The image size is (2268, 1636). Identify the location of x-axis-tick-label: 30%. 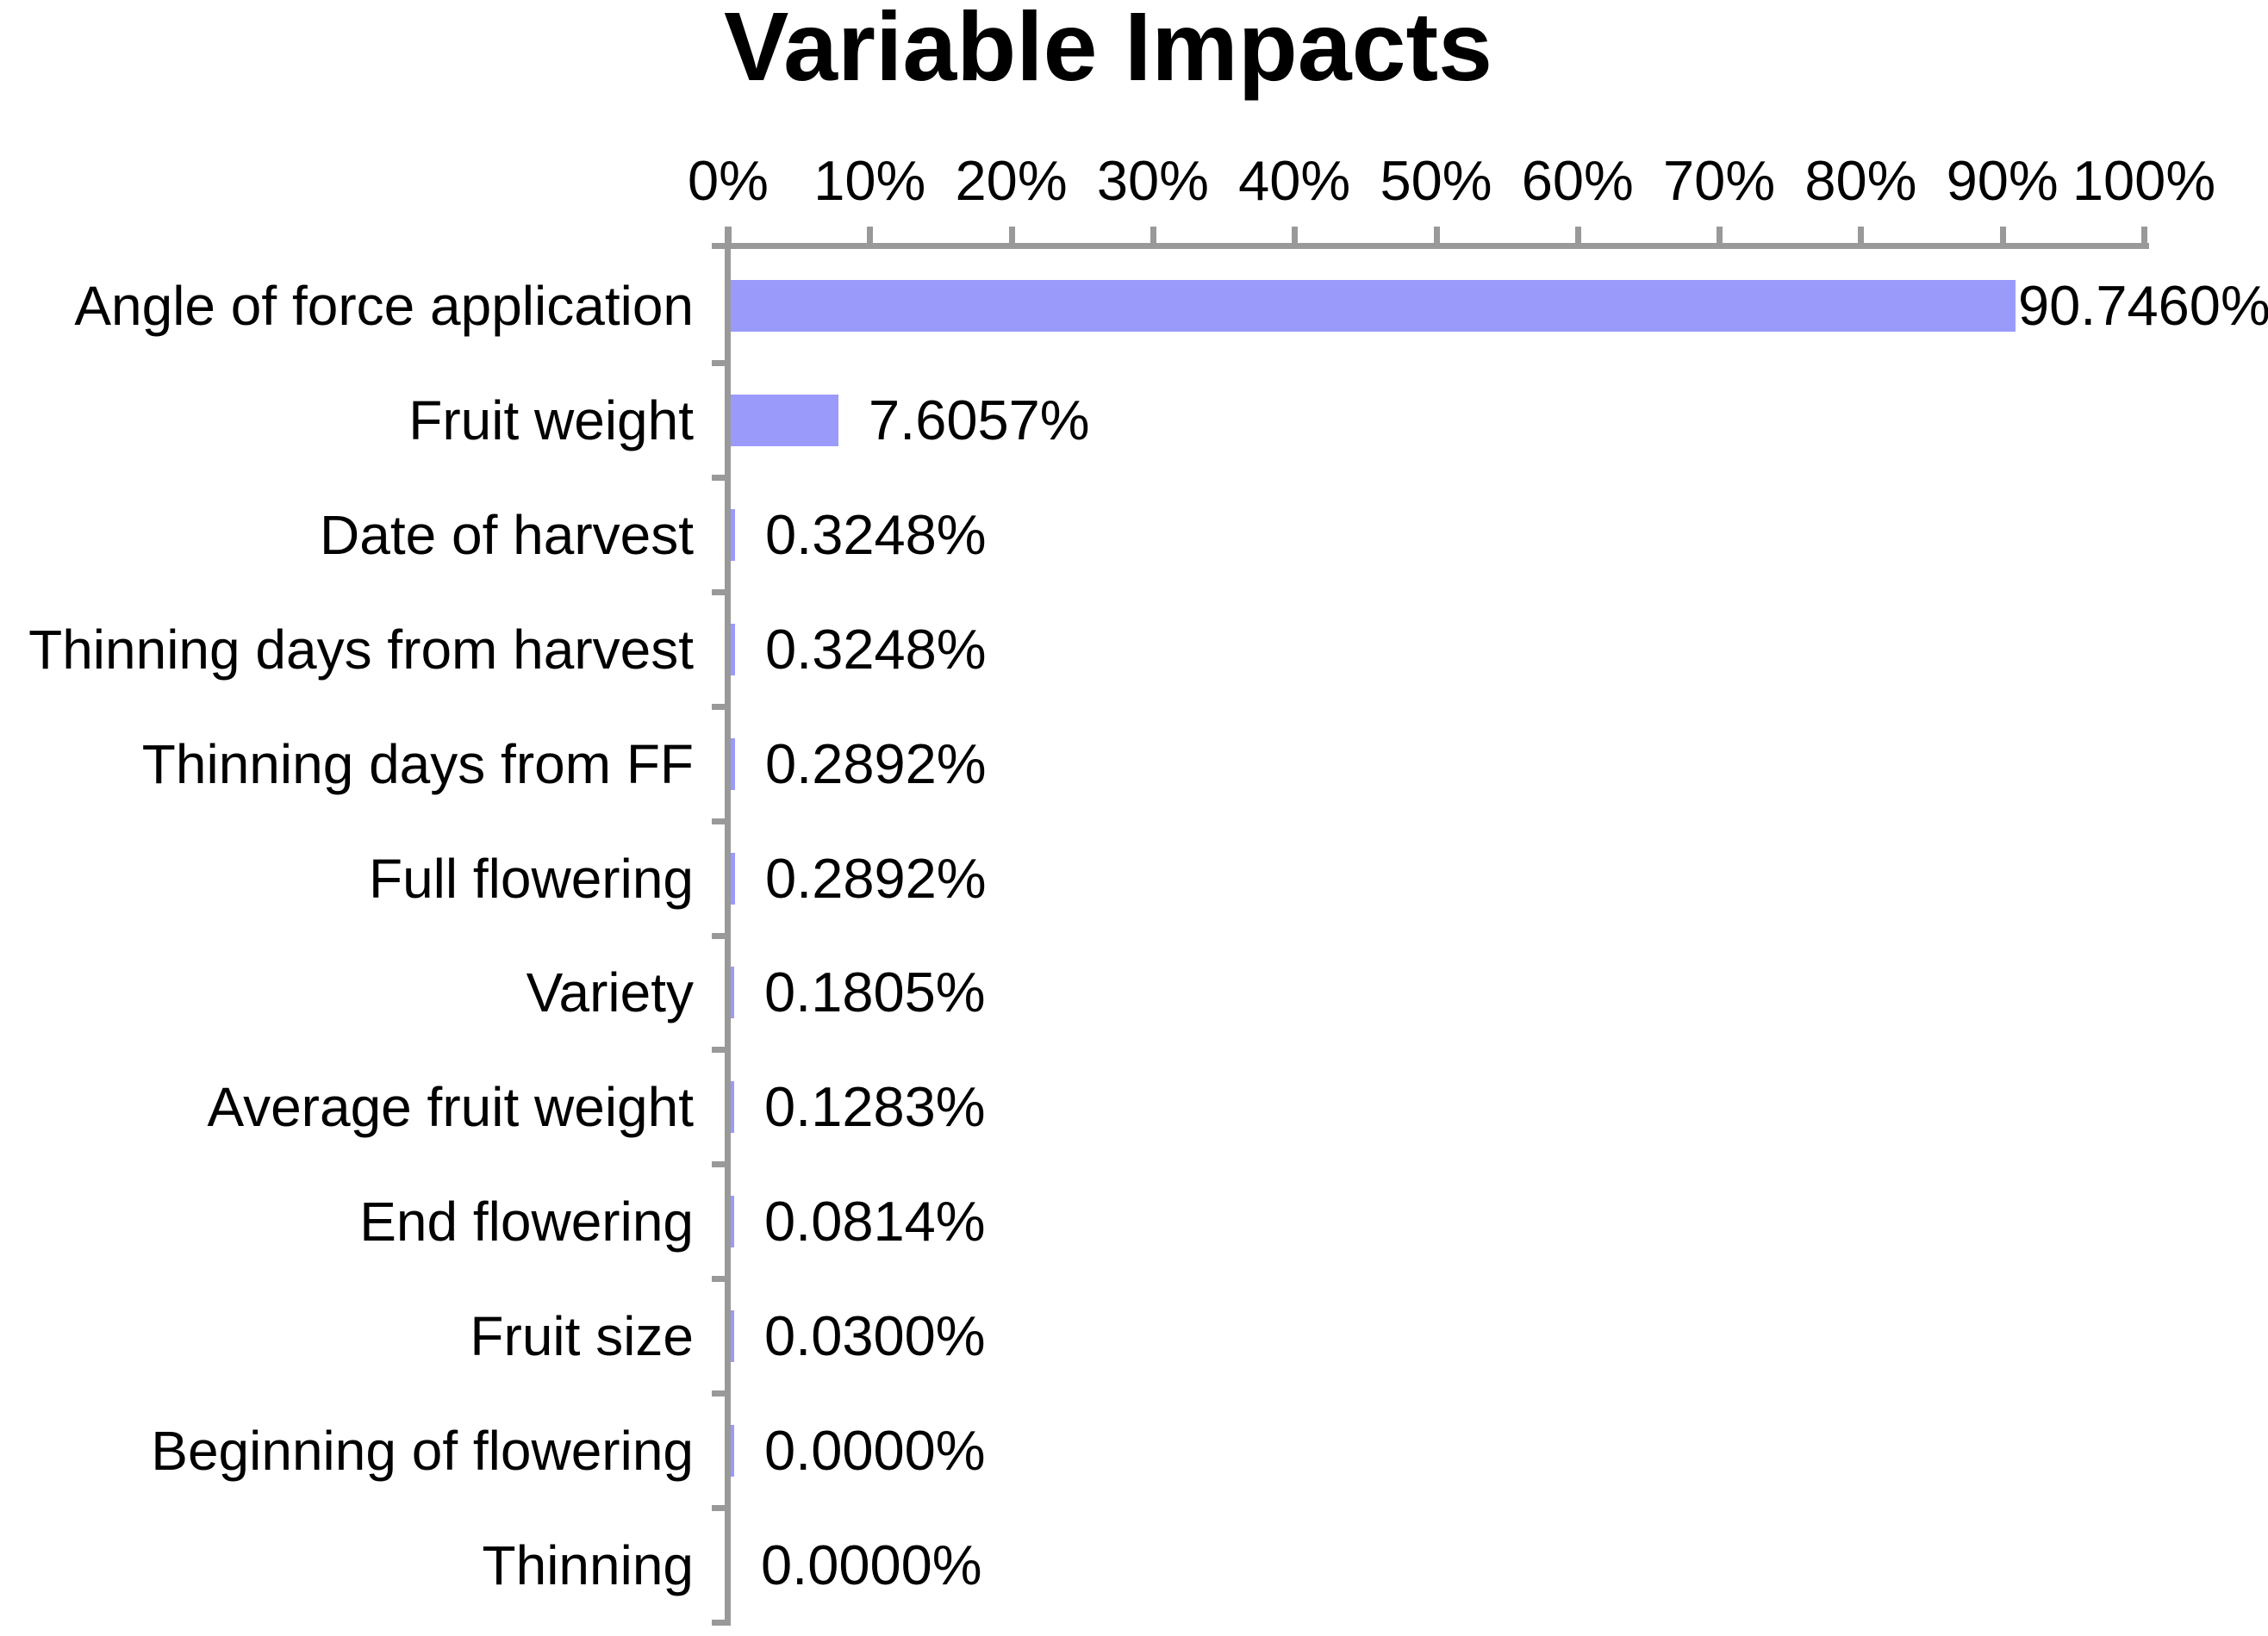
(1152, 180).